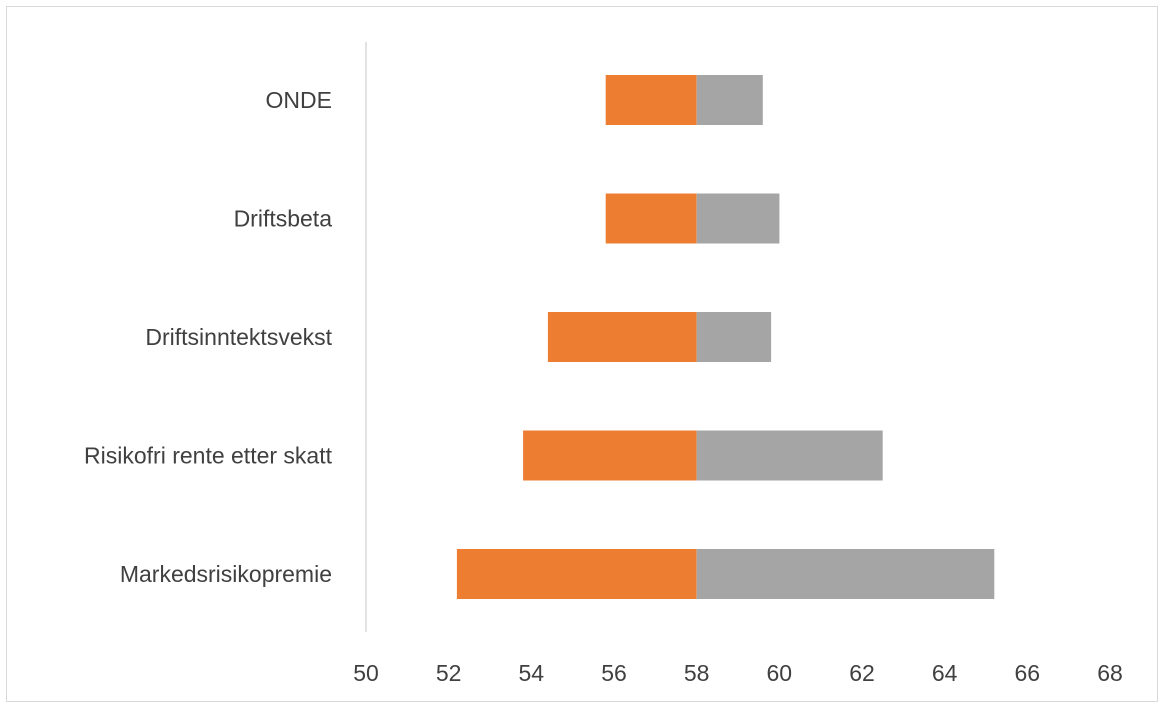 The image size is (1160, 704). What do you see at coordinates (226, 574) in the screenshot?
I see `category-label: Markedsrisikopremie` at bounding box center [226, 574].